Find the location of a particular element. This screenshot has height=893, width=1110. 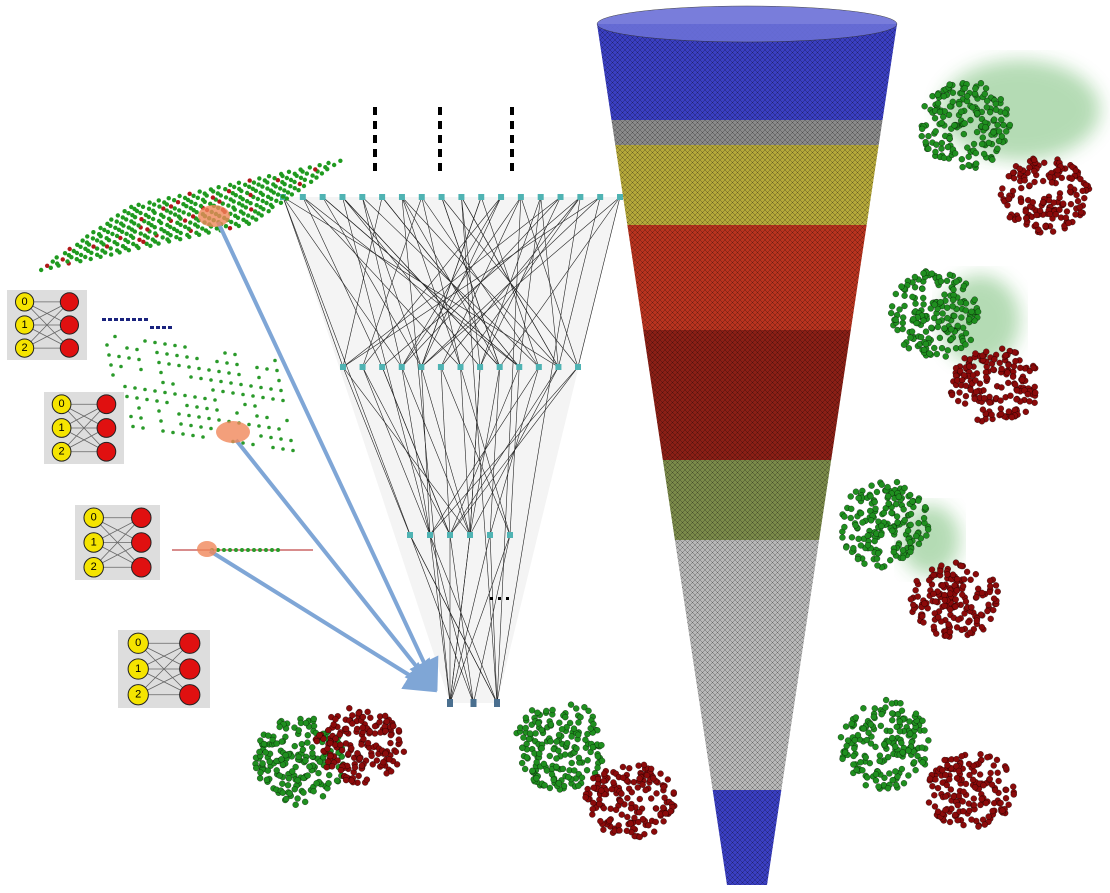

arrows is located at coordinates (323, 457).